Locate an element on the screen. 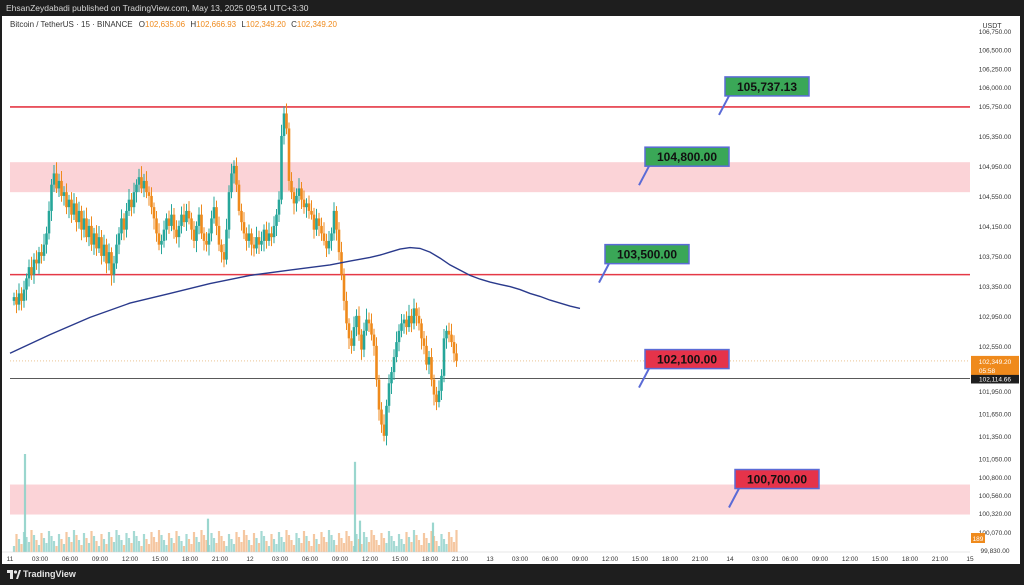 This screenshot has width=1024, height=585. y-tick-label: 104,950.00 is located at coordinates (995, 167).